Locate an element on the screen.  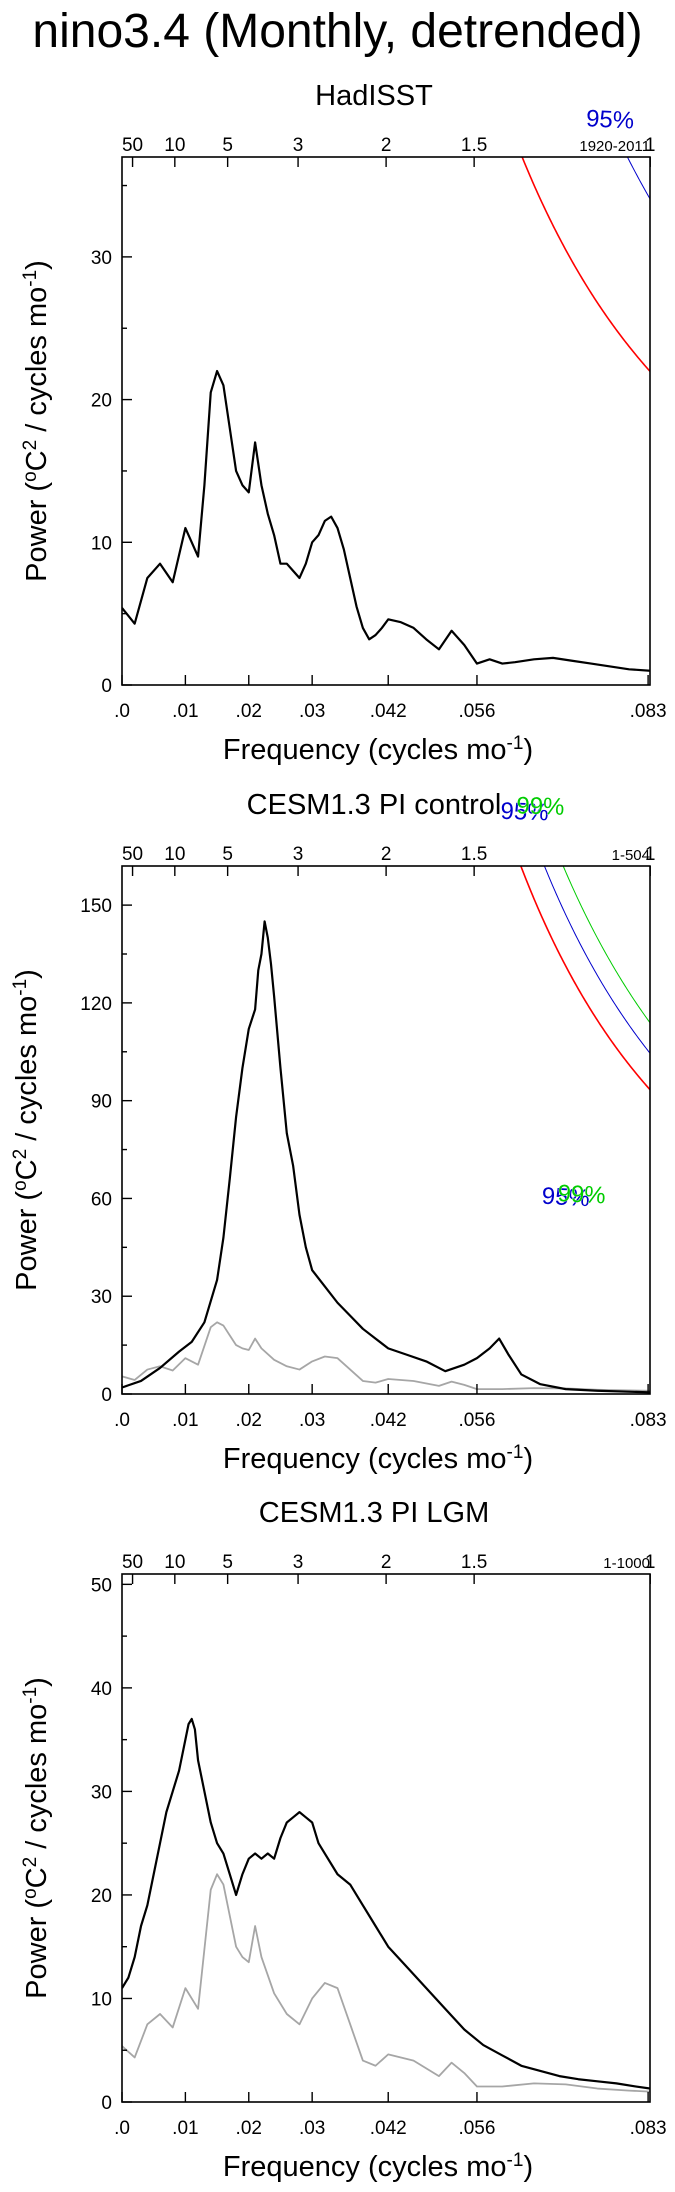
panel-title: HadISST is located at coordinates (374, 96).